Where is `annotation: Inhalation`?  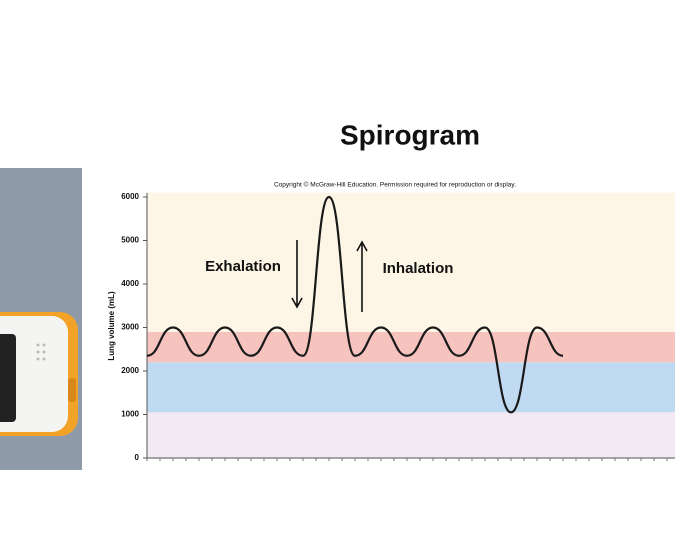 annotation: Inhalation is located at coordinates (418, 268).